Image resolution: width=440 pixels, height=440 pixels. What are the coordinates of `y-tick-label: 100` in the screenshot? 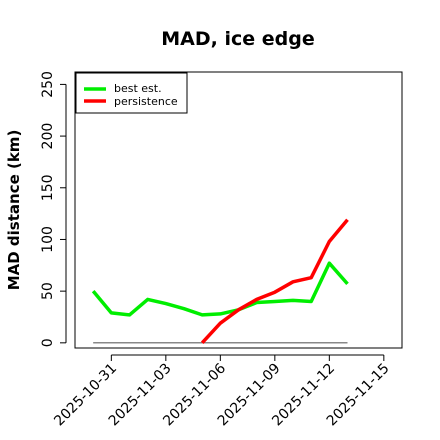 It's located at (48, 239).